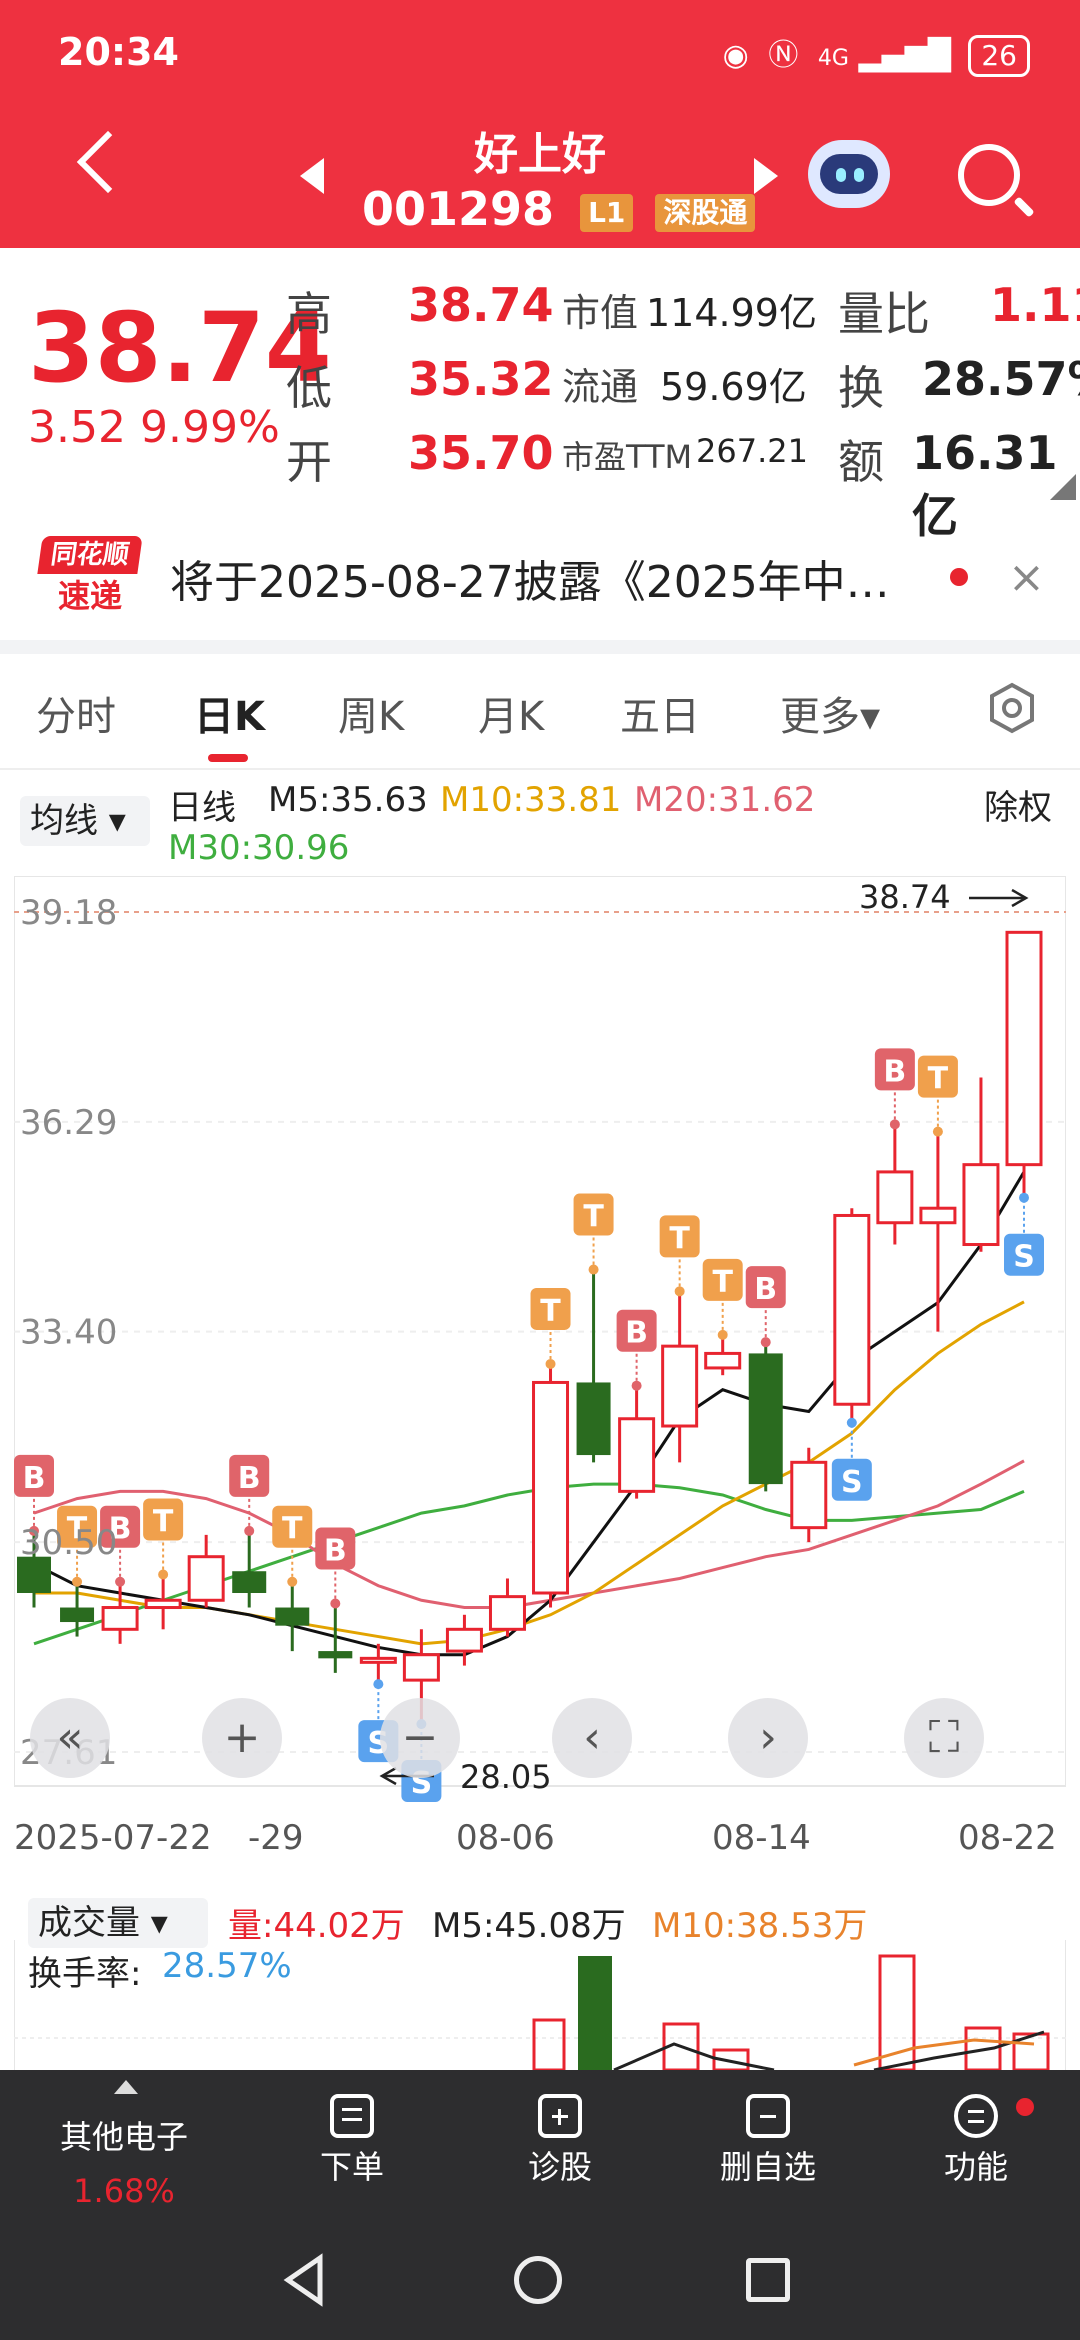  I want to click on fullscreen-button: ⛶, so click(944, 1738).